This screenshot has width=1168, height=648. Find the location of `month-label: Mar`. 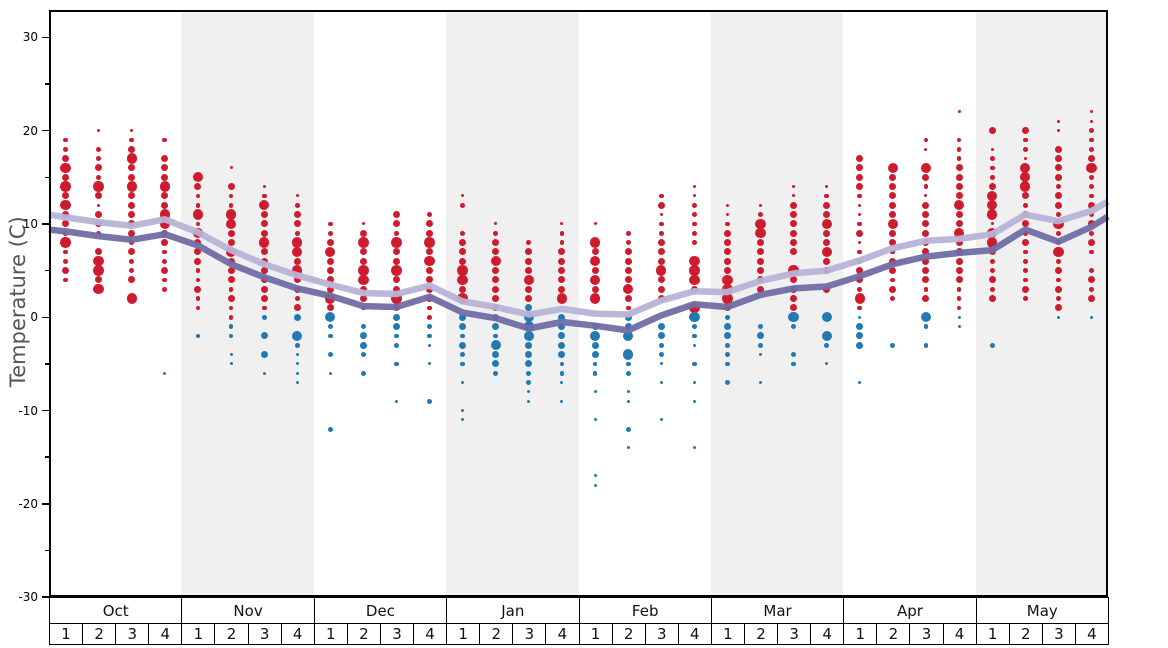

month-label: Mar is located at coordinates (777, 610).